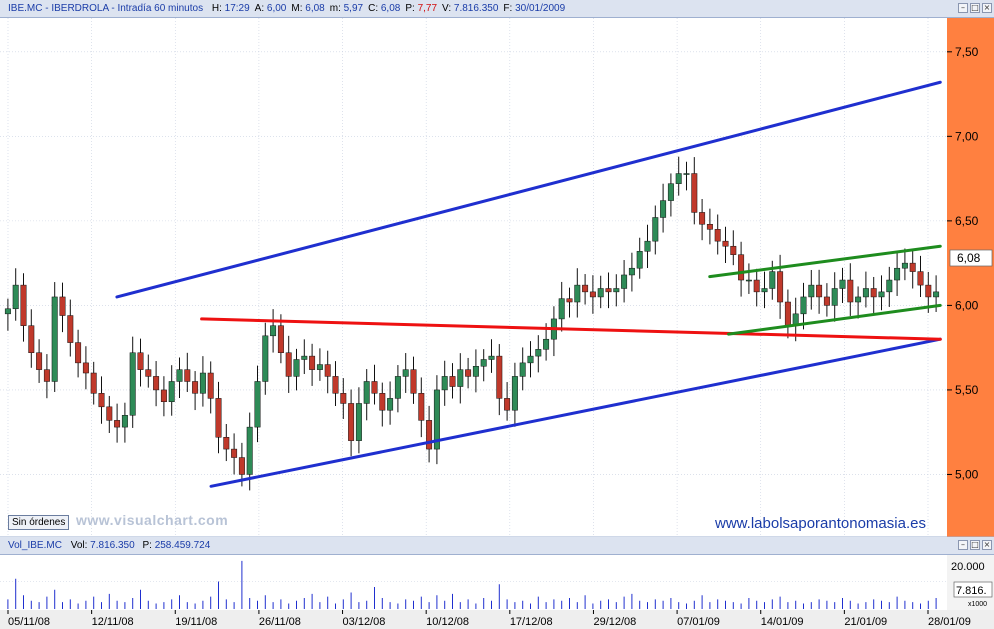  I want to click on ohlc-field-label: M:, so click(298, 8).